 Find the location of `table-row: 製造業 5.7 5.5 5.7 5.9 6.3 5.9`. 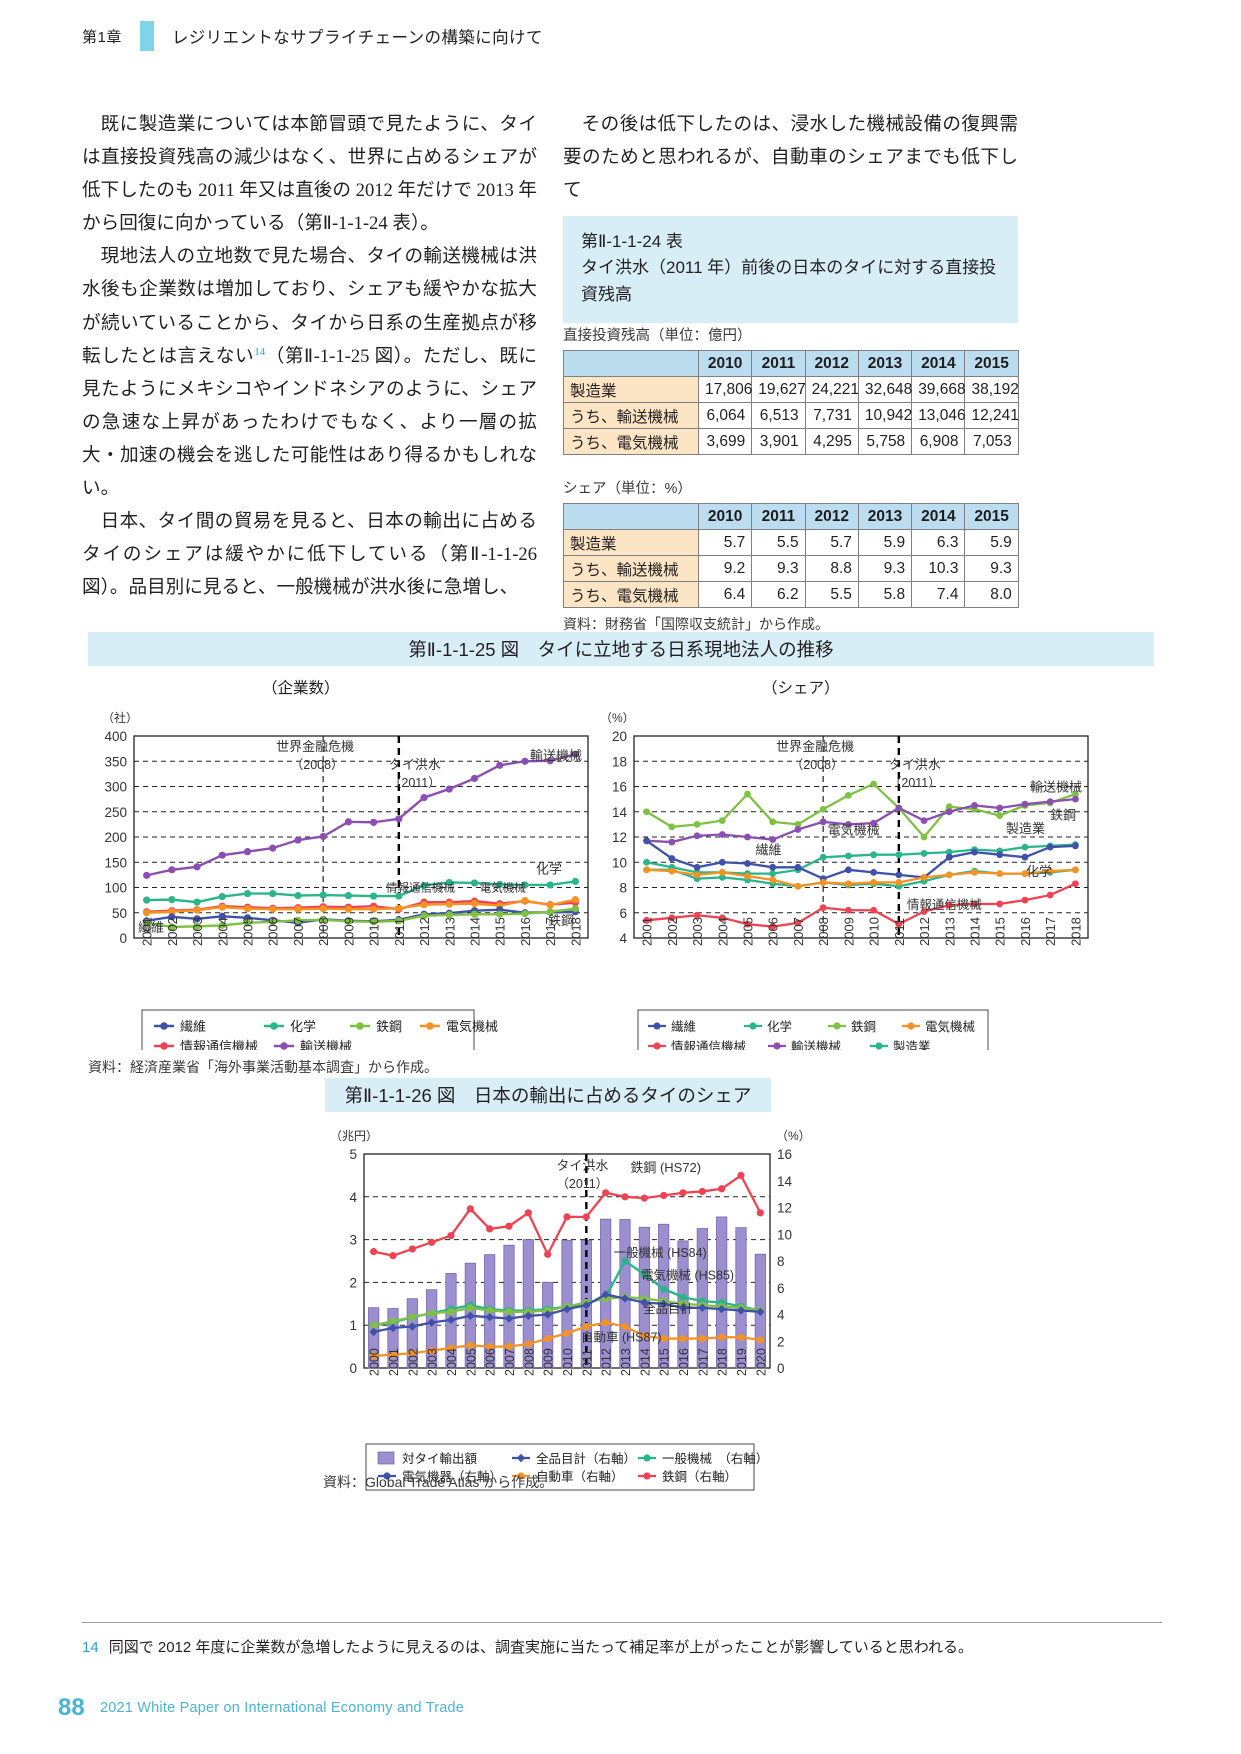

table-row: 製造業 5.7 5.5 5.7 5.9 6.3 5.9 is located at coordinates (791, 542).